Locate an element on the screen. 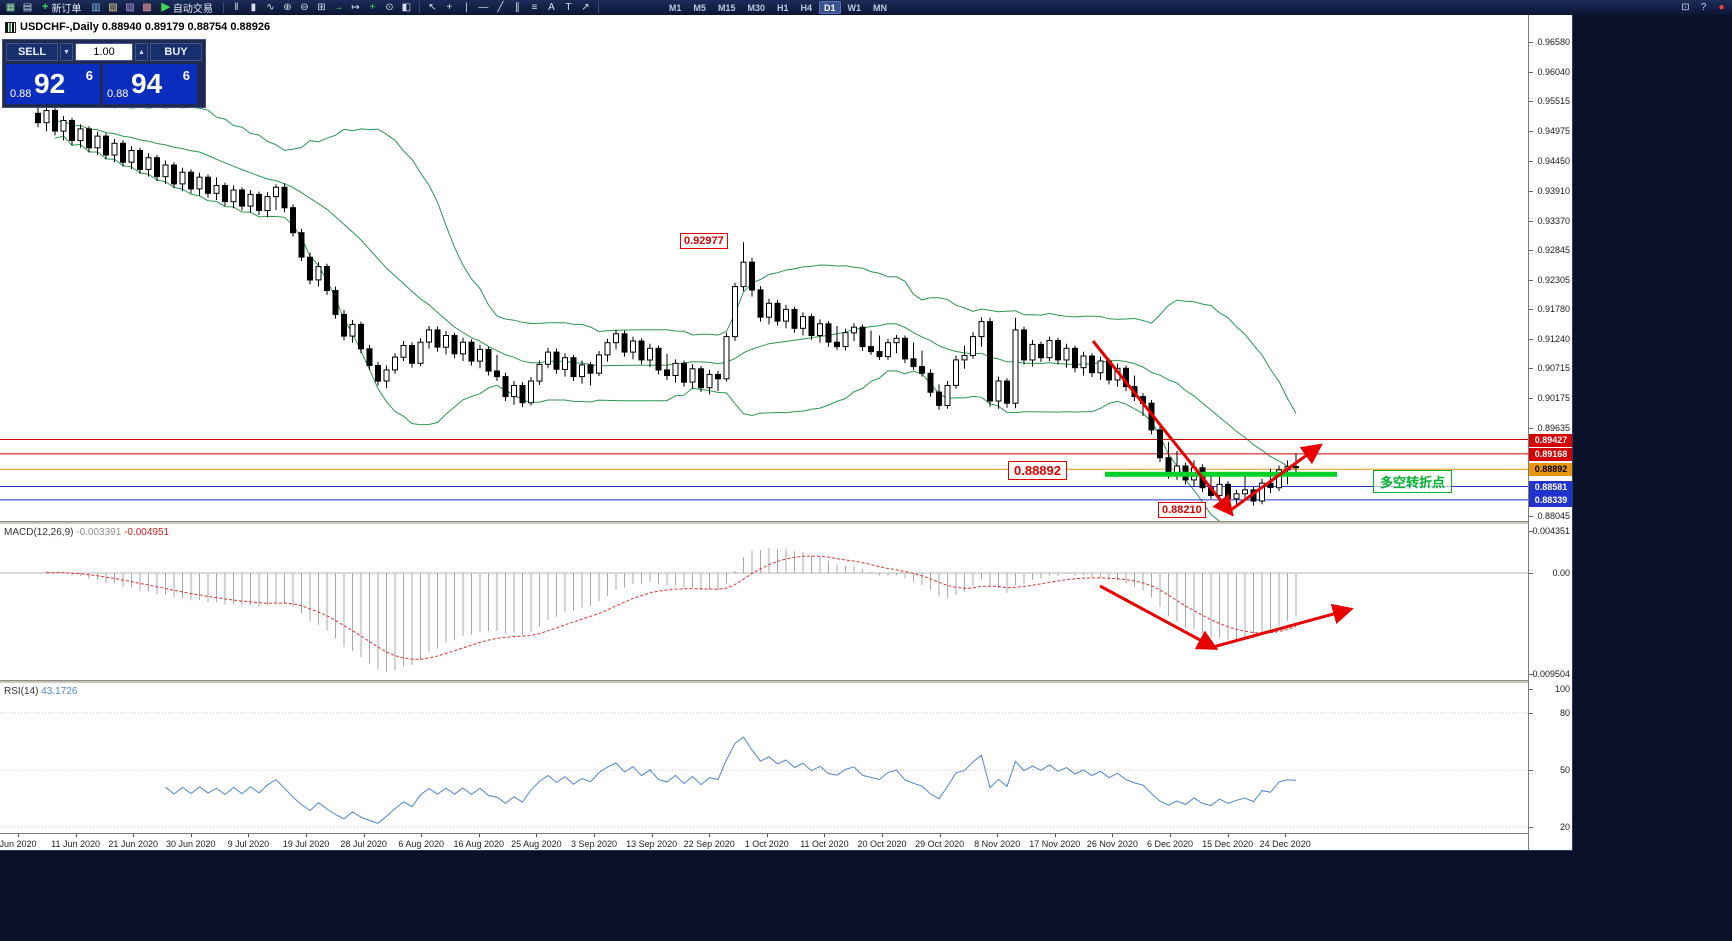  volume-increase-button: ▲ is located at coordinates (141, 52).